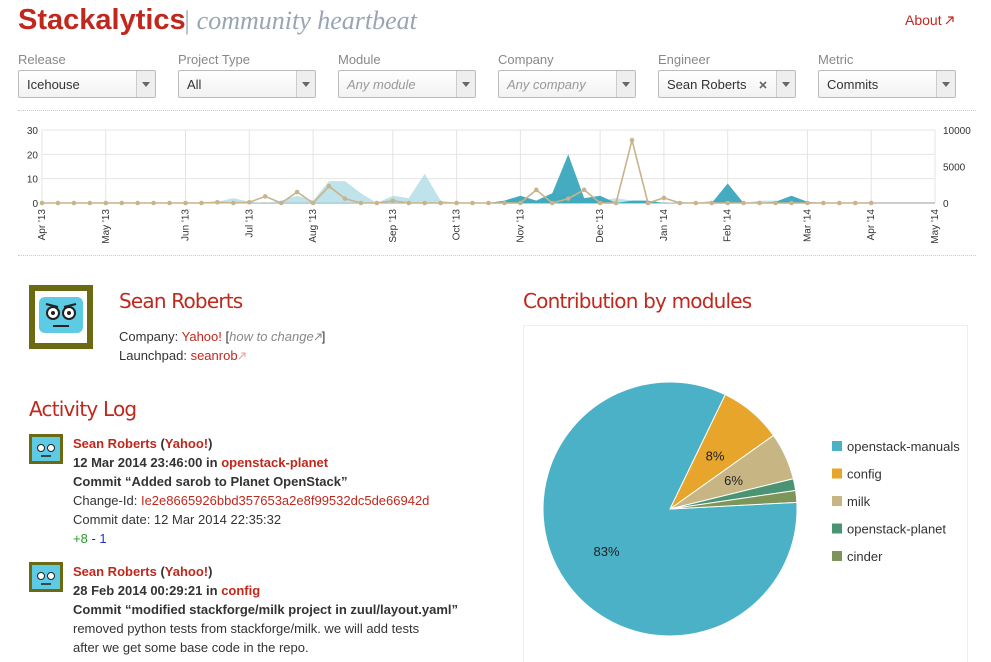 Image resolution: width=991 pixels, height=662 pixels. I want to click on about-link: About, so click(930, 20).